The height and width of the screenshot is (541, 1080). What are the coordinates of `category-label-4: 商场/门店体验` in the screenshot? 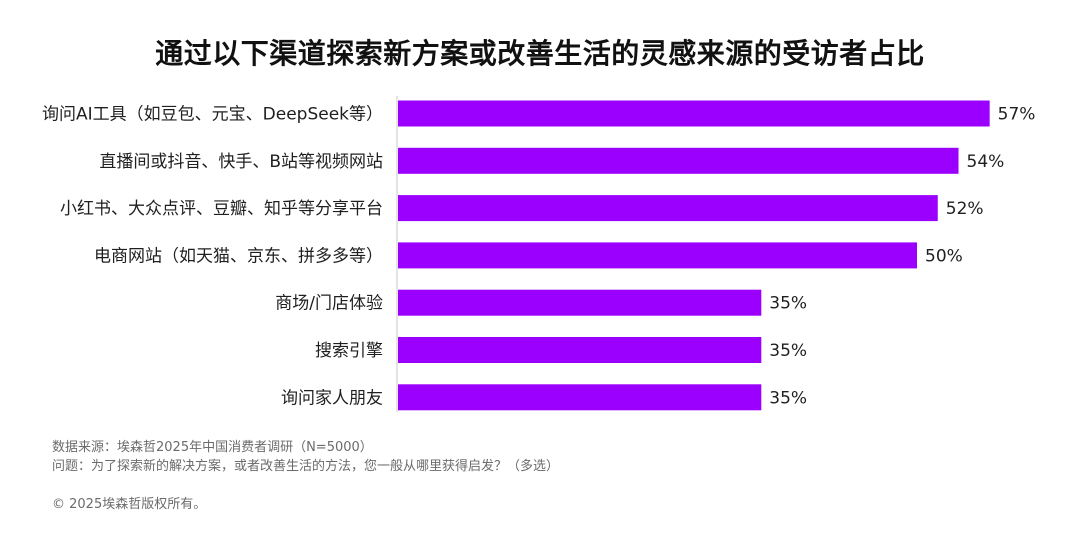 It's located at (329, 304).